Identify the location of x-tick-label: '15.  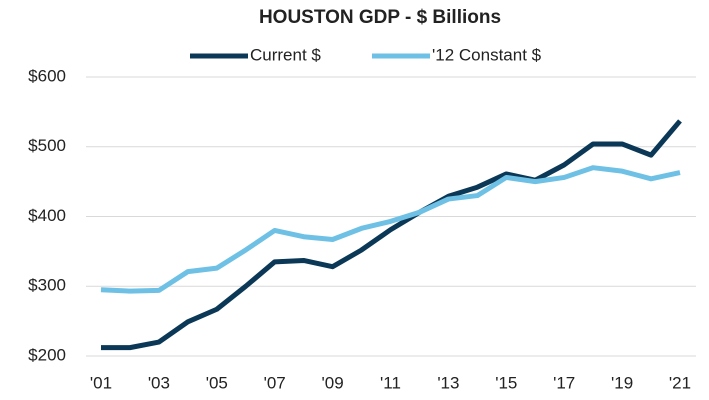
(506, 382).